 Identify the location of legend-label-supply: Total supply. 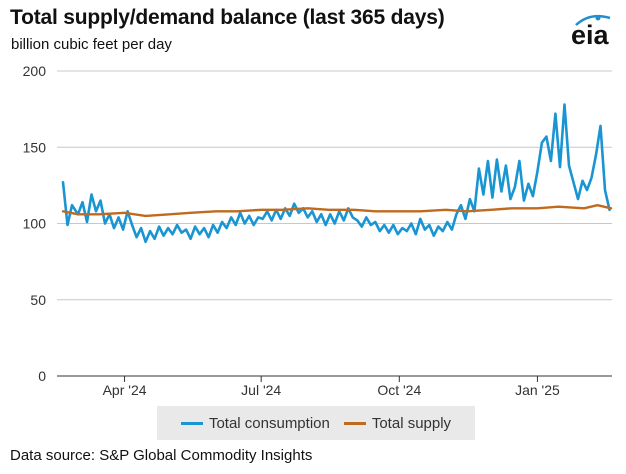
(411, 423).